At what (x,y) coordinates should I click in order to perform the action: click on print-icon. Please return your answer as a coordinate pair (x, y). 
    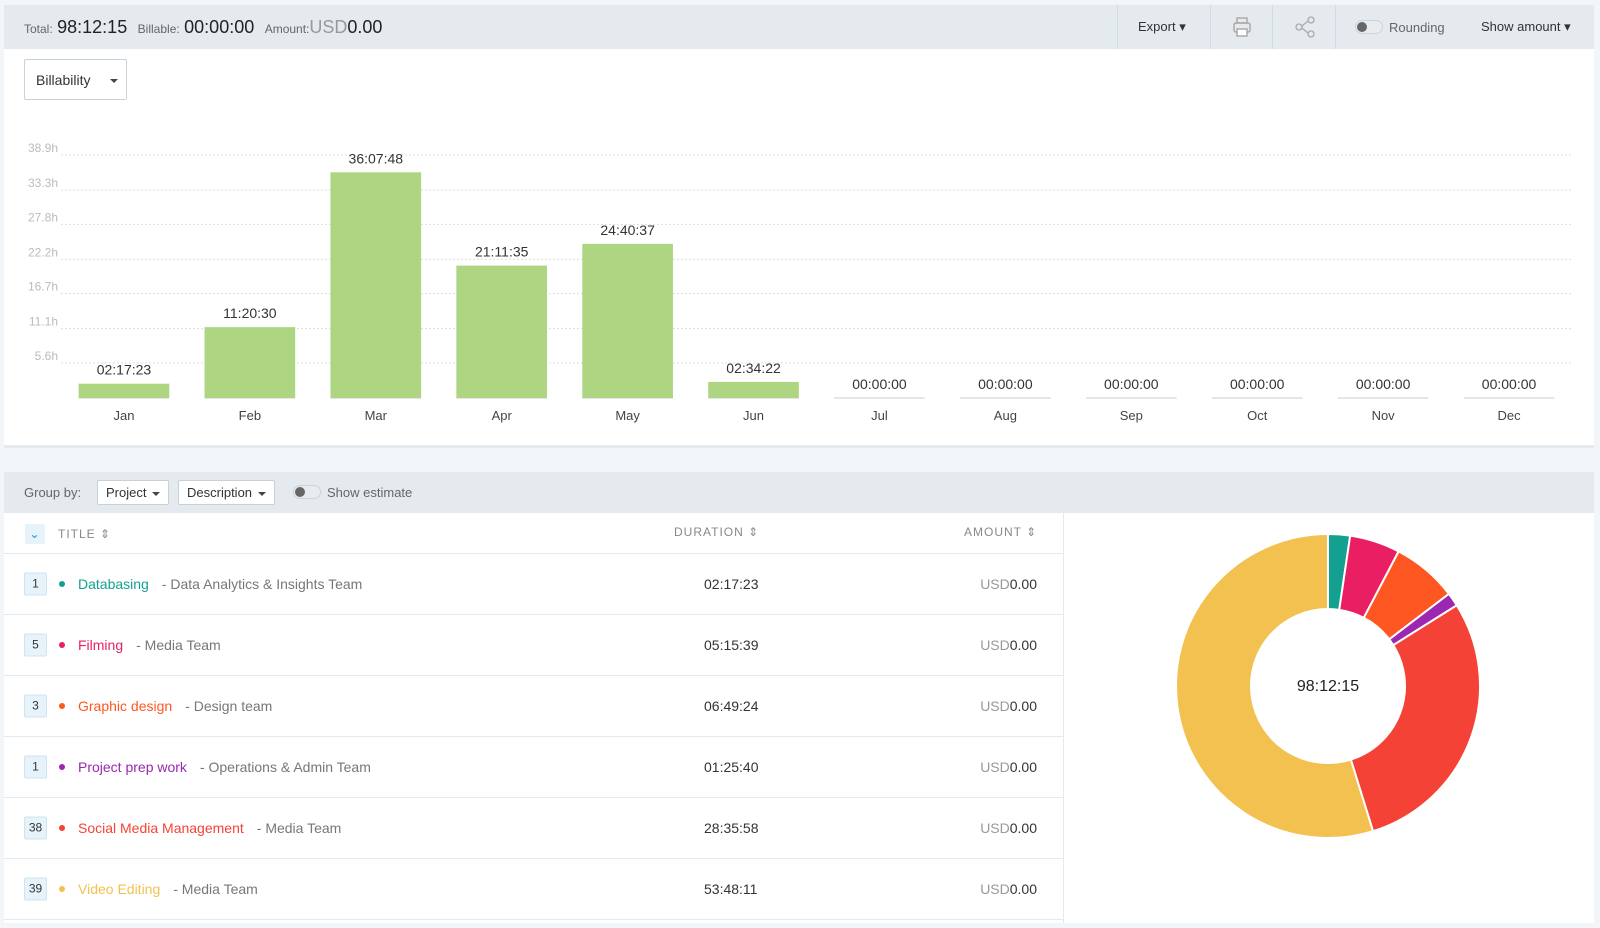
    Looking at the image, I should click on (1242, 27).